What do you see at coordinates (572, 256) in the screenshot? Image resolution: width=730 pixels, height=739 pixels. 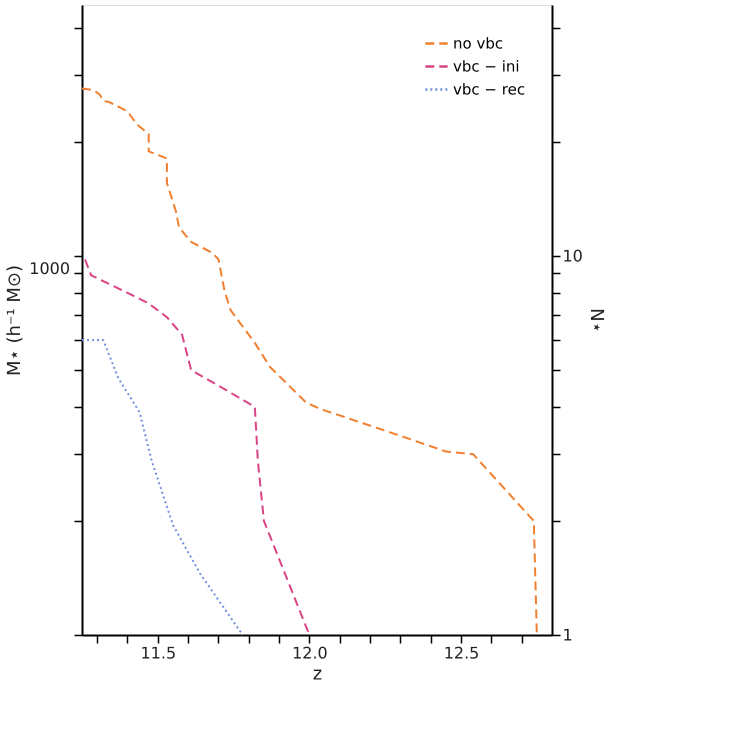 I see `y2-tick-label: 10` at bounding box center [572, 256].